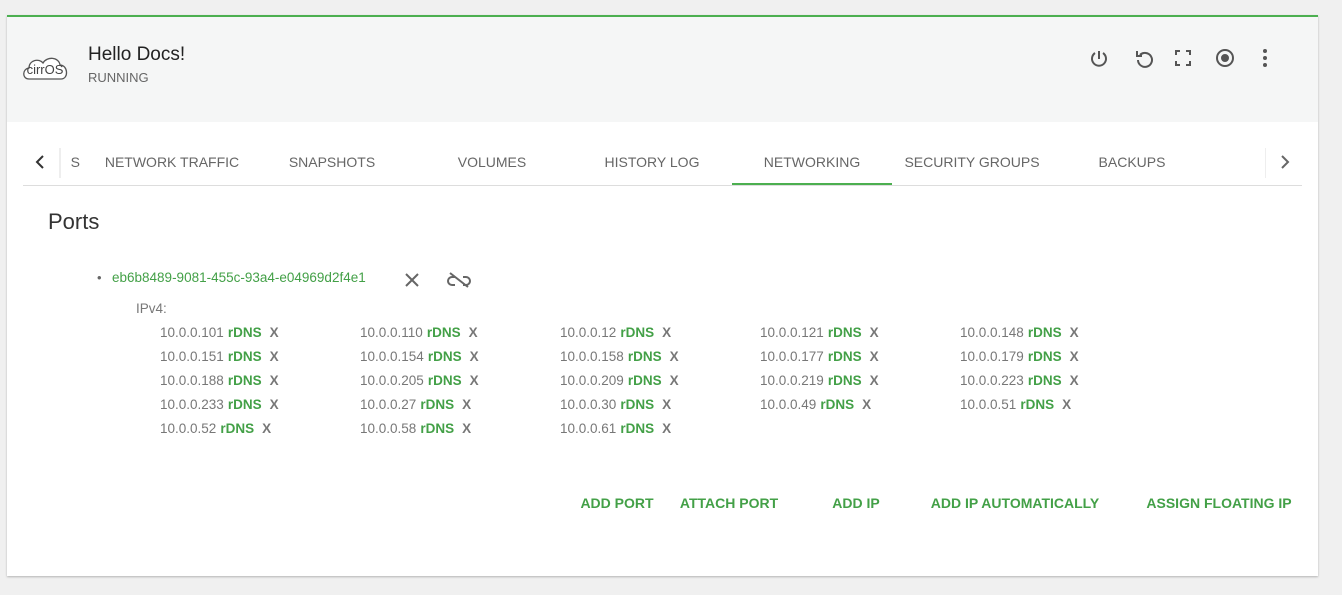 Image resolution: width=1342 pixels, height=595 pixels. I want to click on tab: SNAPSHOTS, so click(332, 162).